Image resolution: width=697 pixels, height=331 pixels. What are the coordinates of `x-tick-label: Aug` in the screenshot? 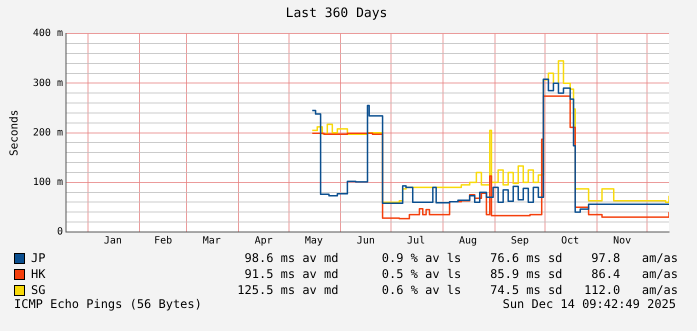 It's located at (468, 241).